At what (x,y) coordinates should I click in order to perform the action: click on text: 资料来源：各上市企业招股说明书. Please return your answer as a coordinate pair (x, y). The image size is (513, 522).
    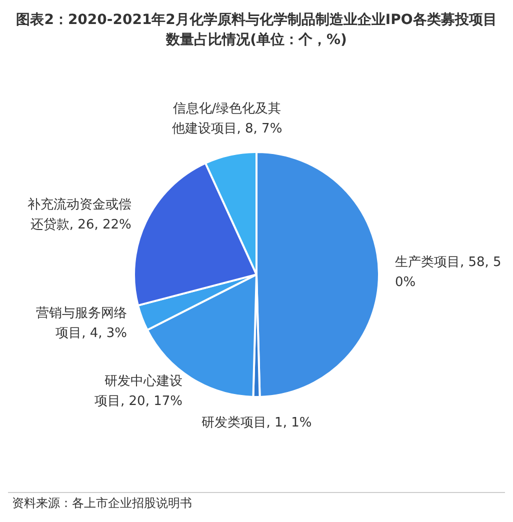
    Looking at the image, I should click on (256, 503).